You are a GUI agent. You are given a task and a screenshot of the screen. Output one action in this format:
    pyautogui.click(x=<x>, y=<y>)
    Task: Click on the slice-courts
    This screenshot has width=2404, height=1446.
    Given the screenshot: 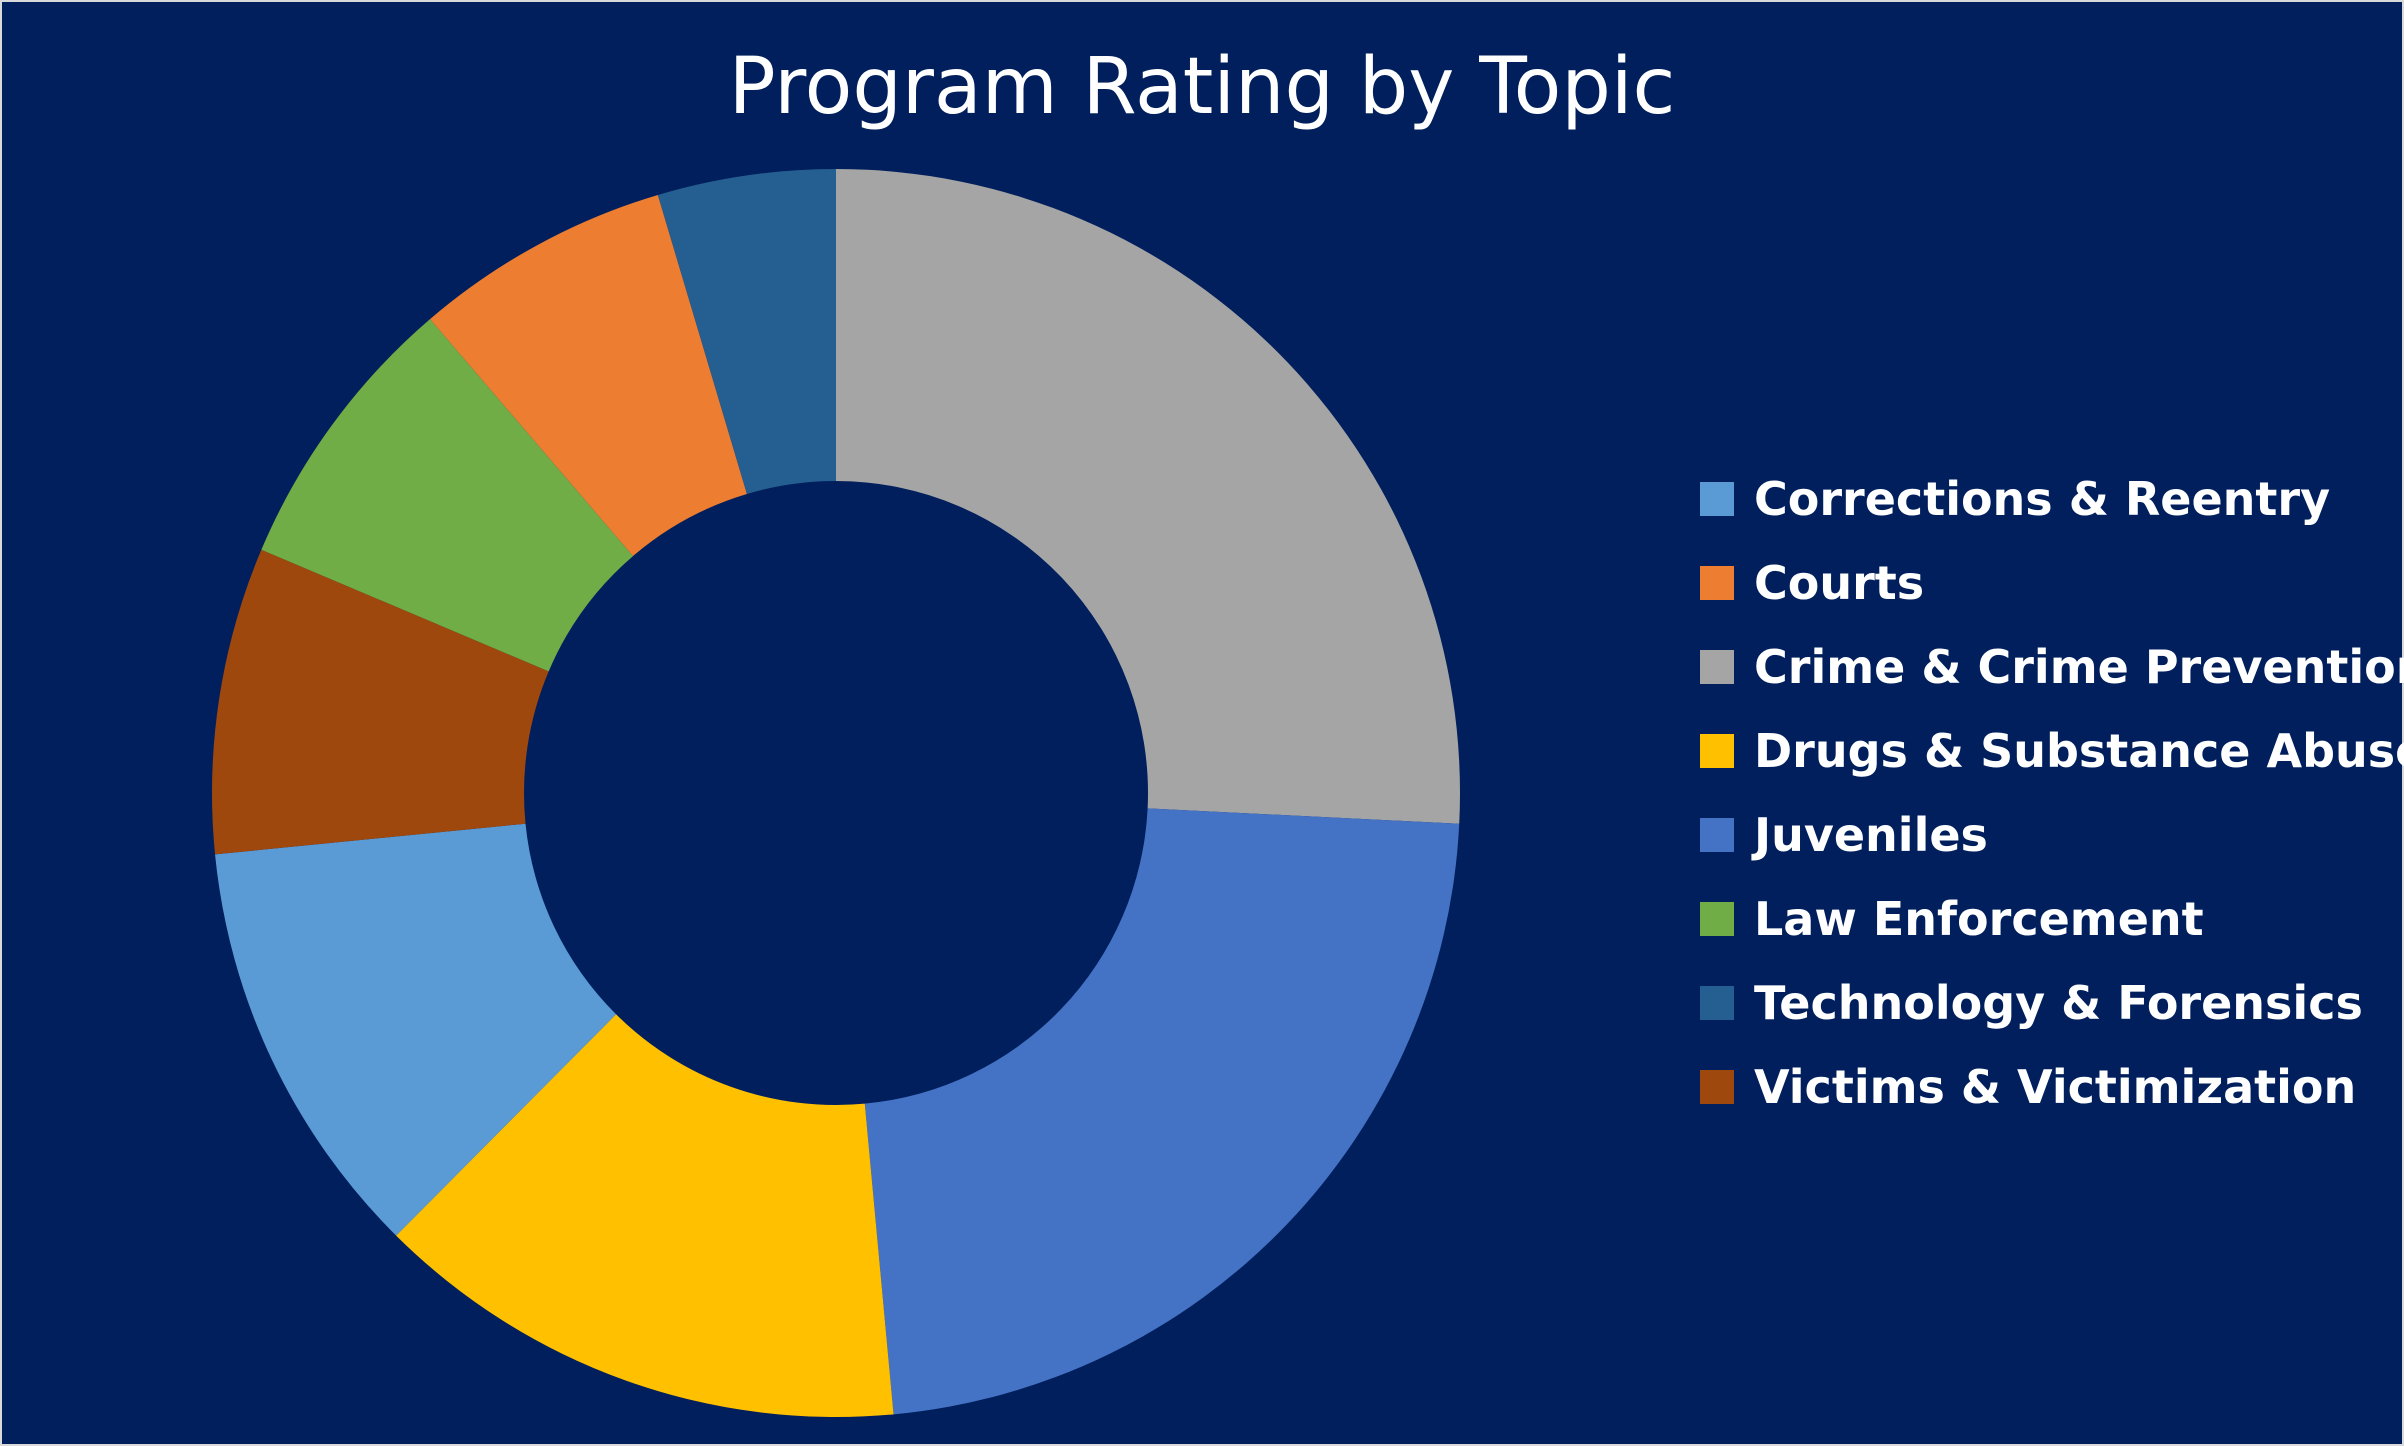 What is the action you would take?
    pyautogui.click(x=588, y=375)
    